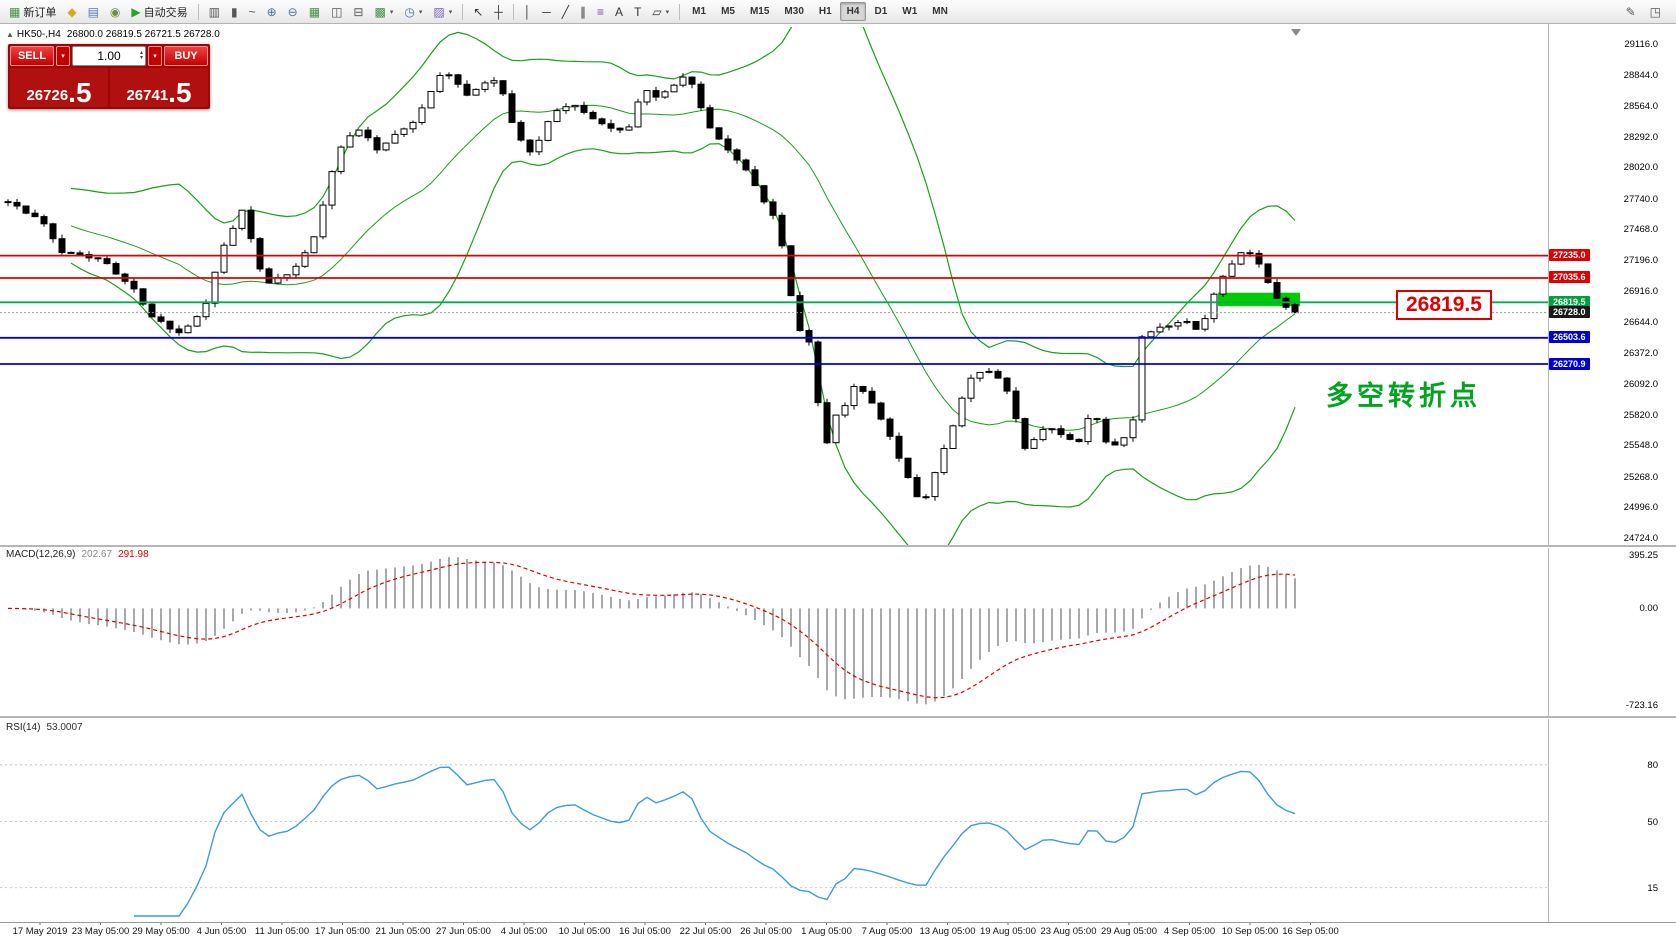 The image size is (1676, 945). I want to click on cursor-icon: ↖, so click(478, 11).